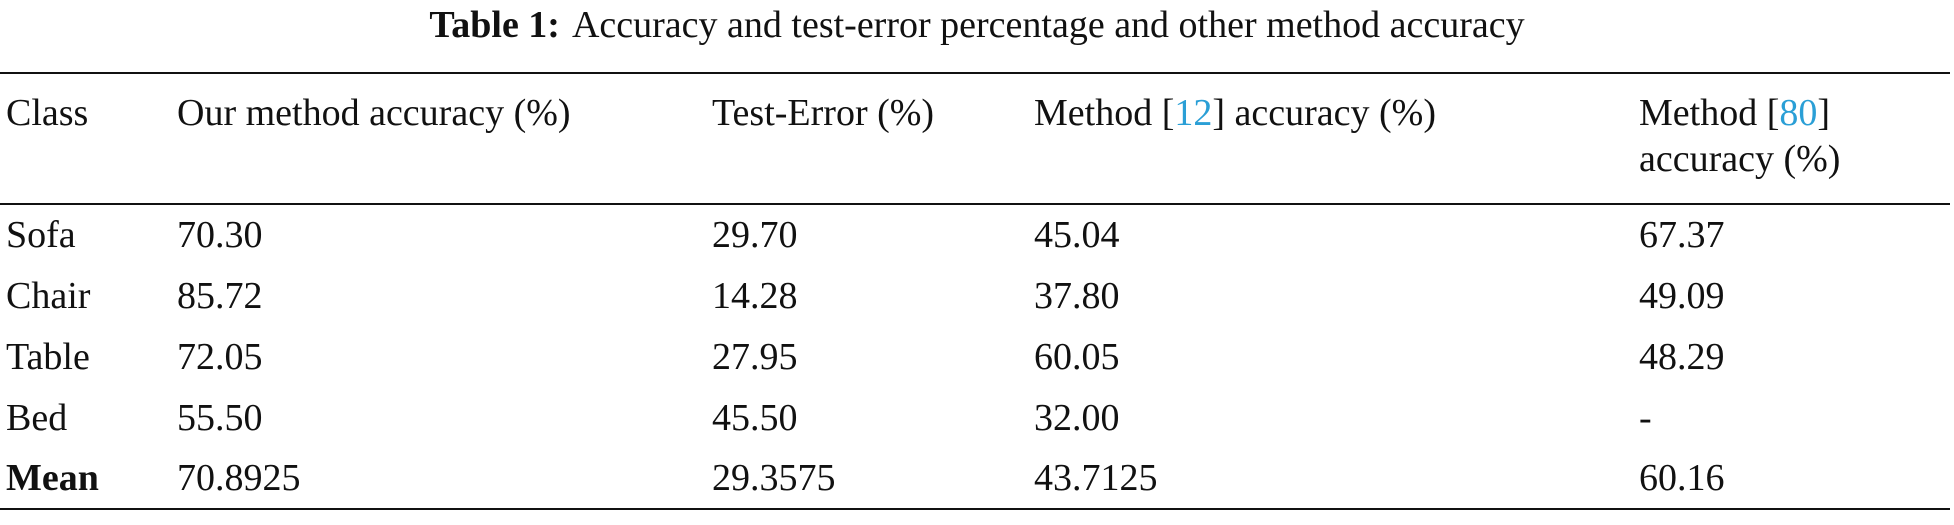  Describe the element at coordinates (1682, 478) in the screenshot. I see `table-cell: 60.16` at that location.